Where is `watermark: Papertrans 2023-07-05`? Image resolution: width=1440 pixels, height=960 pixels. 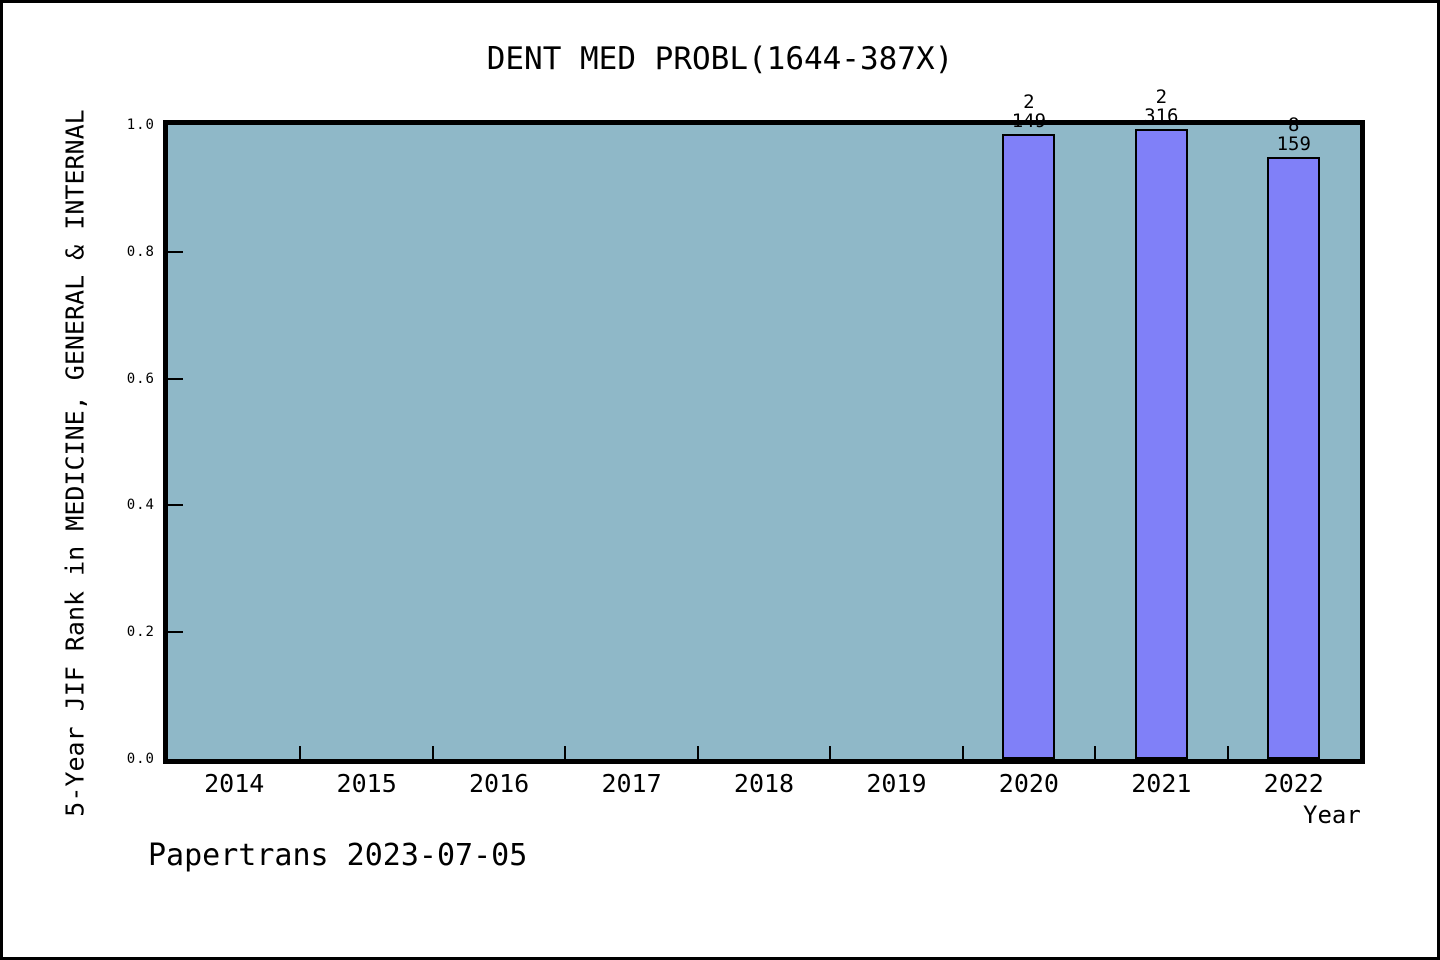
watermark: Papertrans 2023-07-05 is located at coordinates (338, 855).